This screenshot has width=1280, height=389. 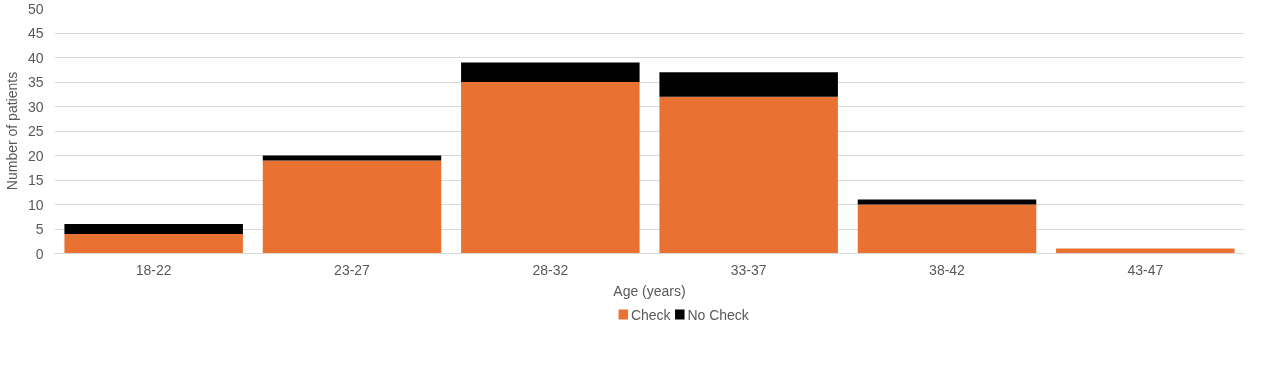 What do you see at coordinates (550, 269) in the screenshot?
I see `x-tick-label: 28-32` at bounding box center [550, 269].